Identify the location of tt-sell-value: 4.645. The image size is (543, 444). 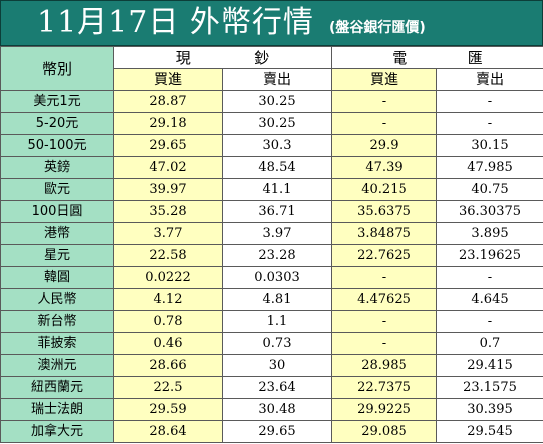
(489, 299).